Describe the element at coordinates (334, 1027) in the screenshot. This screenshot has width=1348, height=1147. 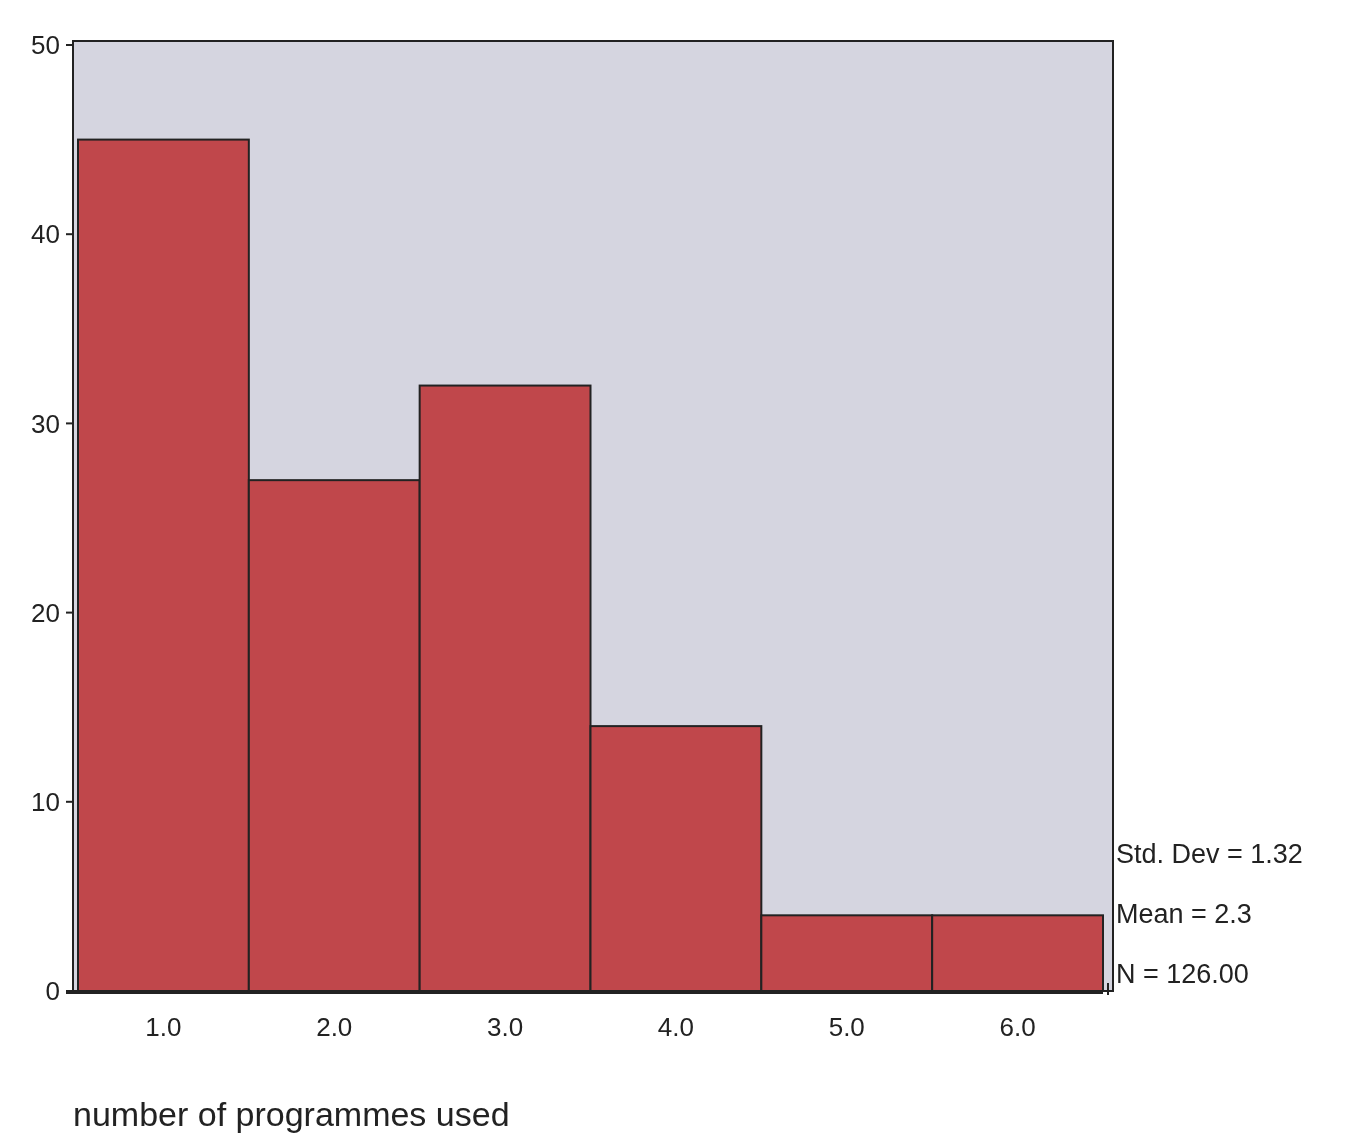
I see `x-tick-label: 2.0` at that location.